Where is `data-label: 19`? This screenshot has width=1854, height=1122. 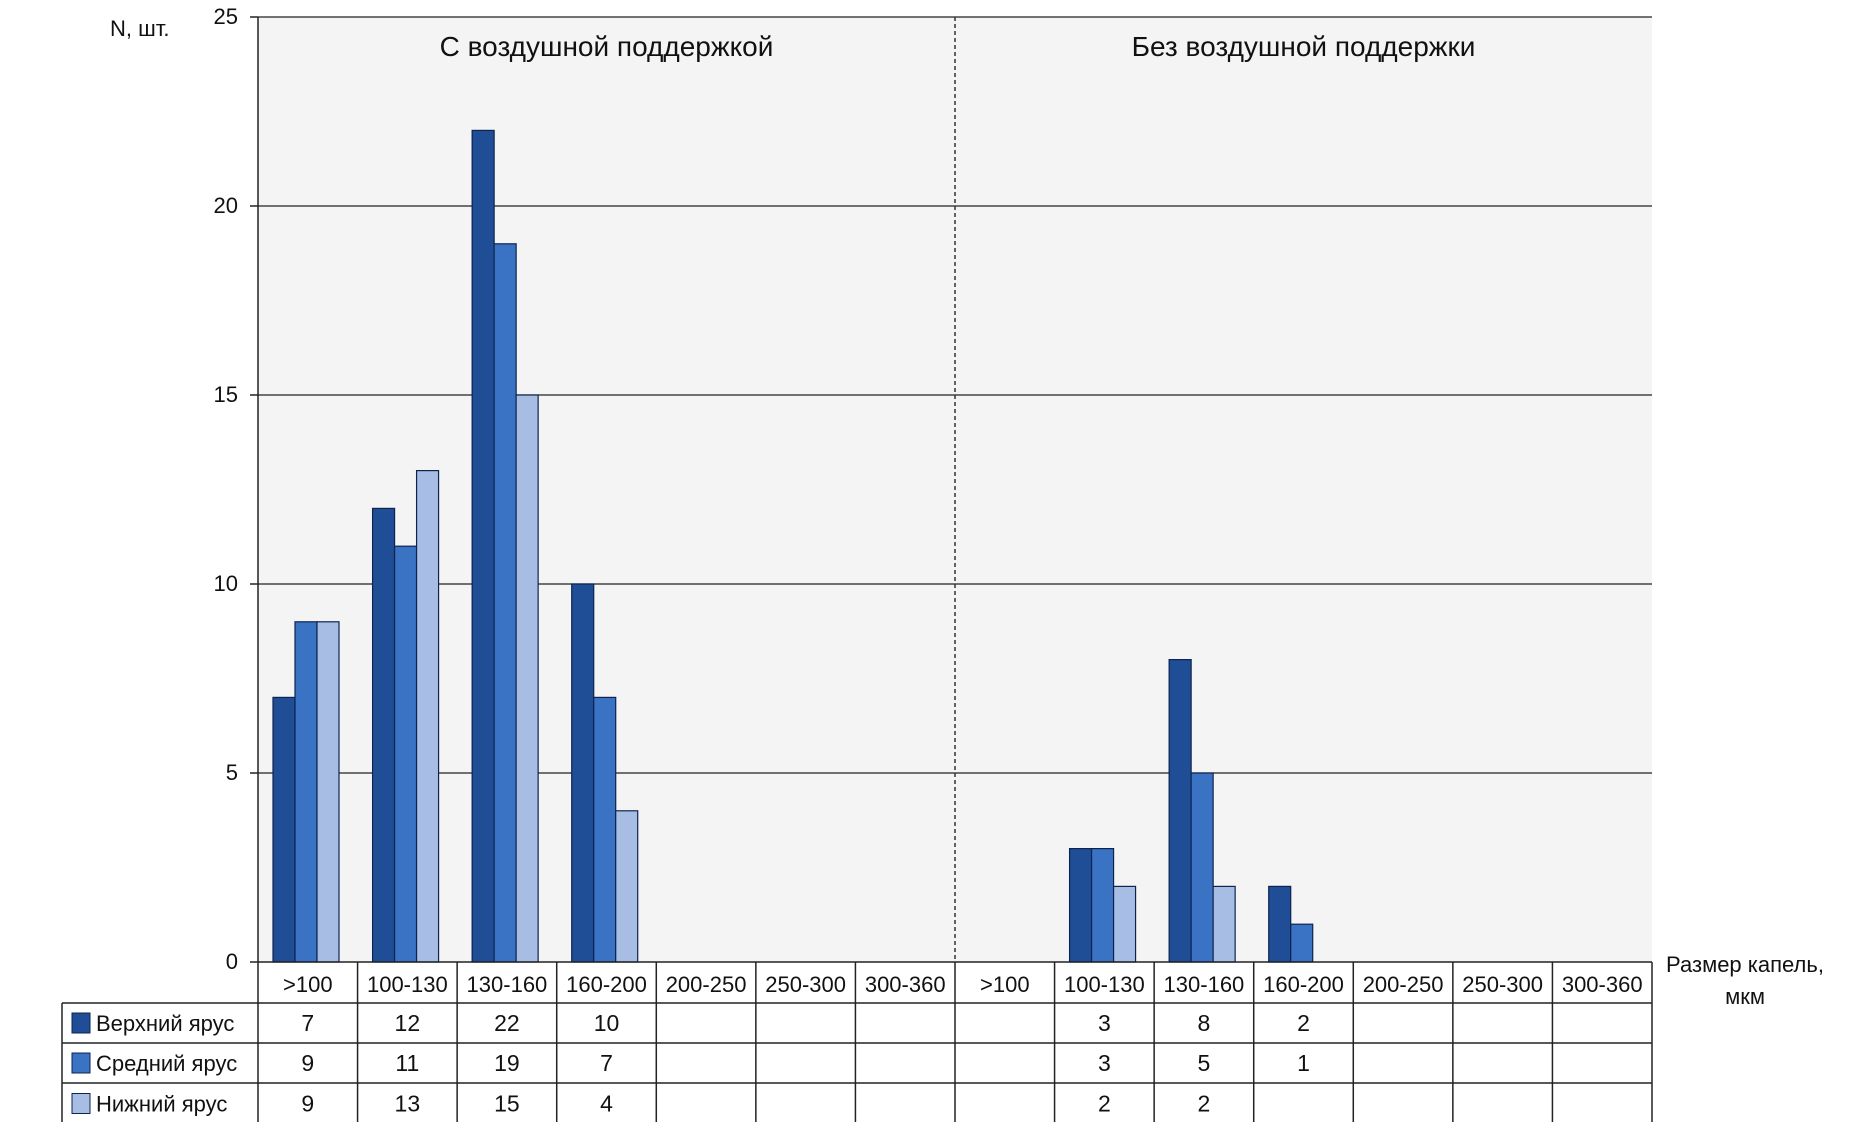
data-label: 19 is located at coordinates (507, 1063).